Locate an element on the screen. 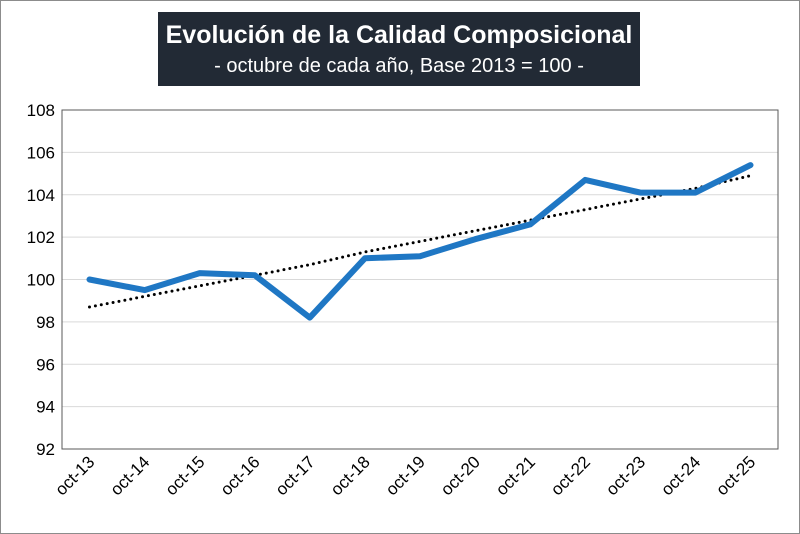 The height and width of the screenshot is (534, 800). y-tick-label: 104 is located at coordinates (41, 195).